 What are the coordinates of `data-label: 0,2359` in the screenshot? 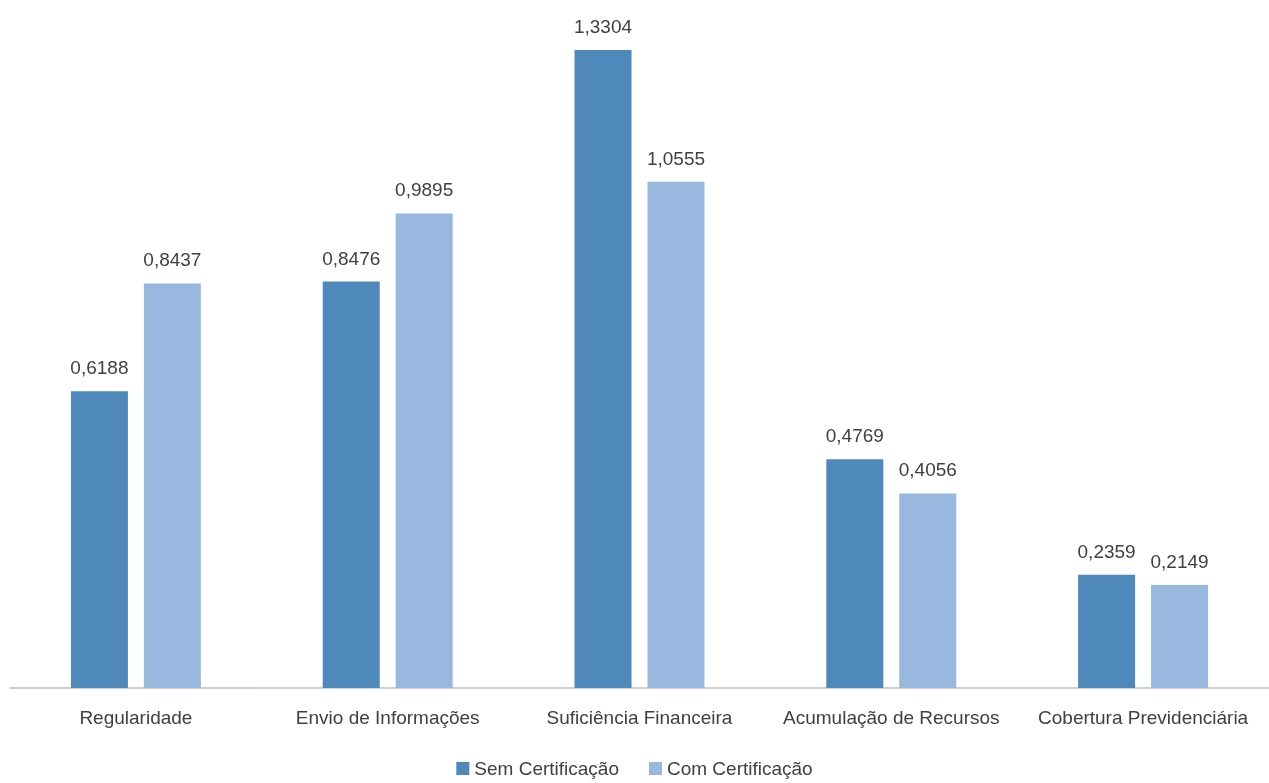 It's located at (1106, 551).